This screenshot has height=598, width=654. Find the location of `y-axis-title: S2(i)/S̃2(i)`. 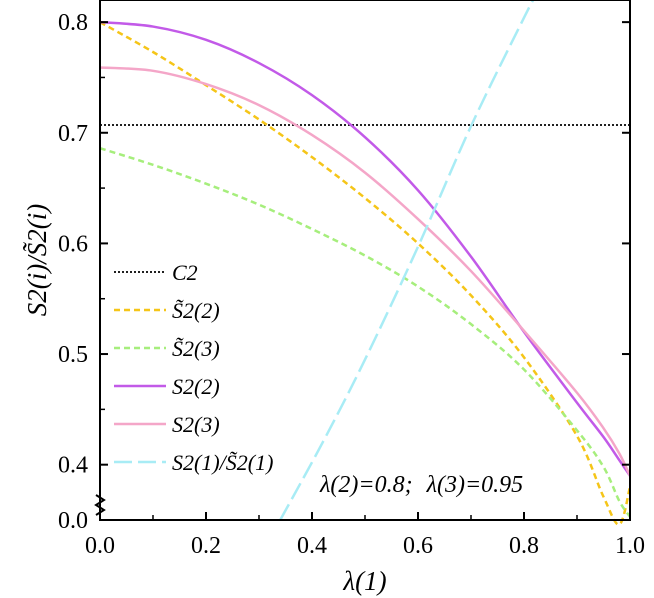

y-axis-title: S2(i)/S̃2(i) is located at coordinates (37, 260).